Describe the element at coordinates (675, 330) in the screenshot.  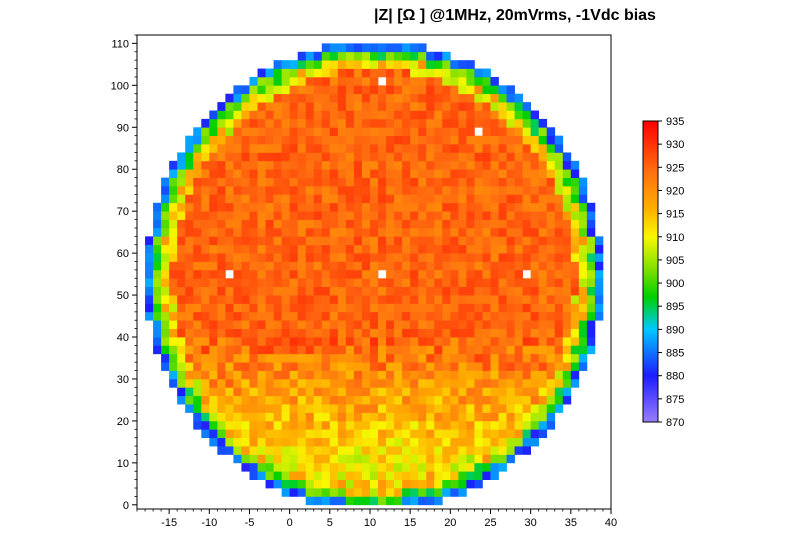
I see `colorbar-tick-label: 890` at that location.